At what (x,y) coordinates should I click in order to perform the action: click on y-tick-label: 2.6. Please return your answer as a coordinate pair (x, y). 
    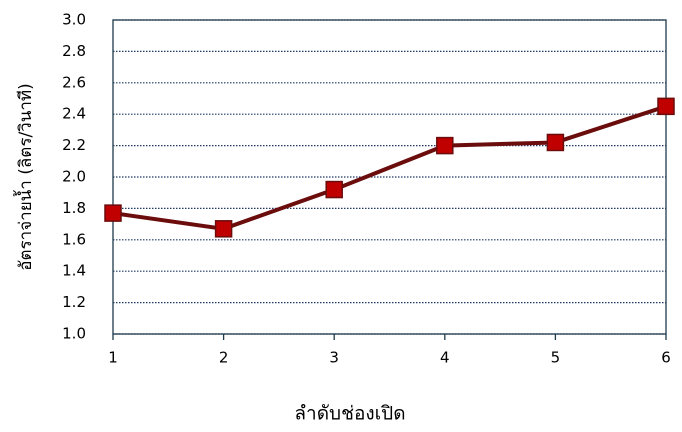
    Looking at the image, I should click on (74, 82).